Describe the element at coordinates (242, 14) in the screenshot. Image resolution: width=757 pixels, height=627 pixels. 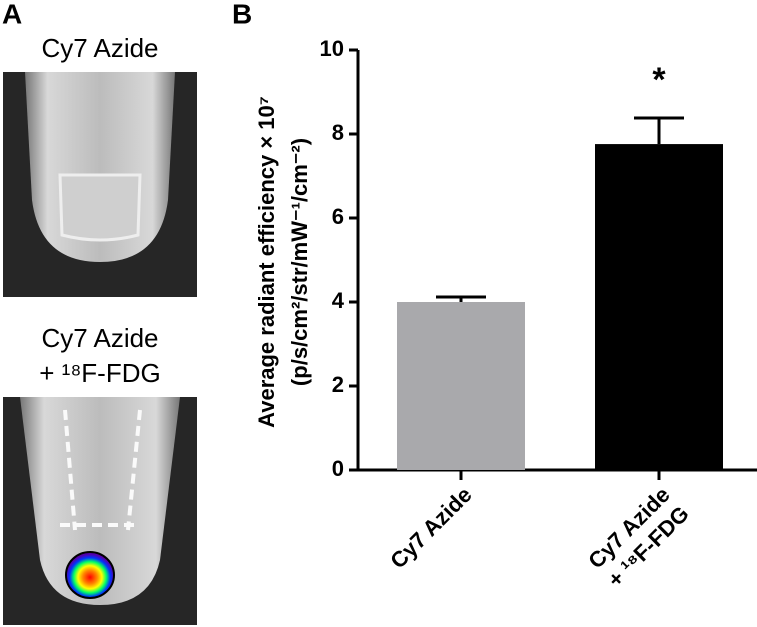
I see `panel-letter: B` at that location.